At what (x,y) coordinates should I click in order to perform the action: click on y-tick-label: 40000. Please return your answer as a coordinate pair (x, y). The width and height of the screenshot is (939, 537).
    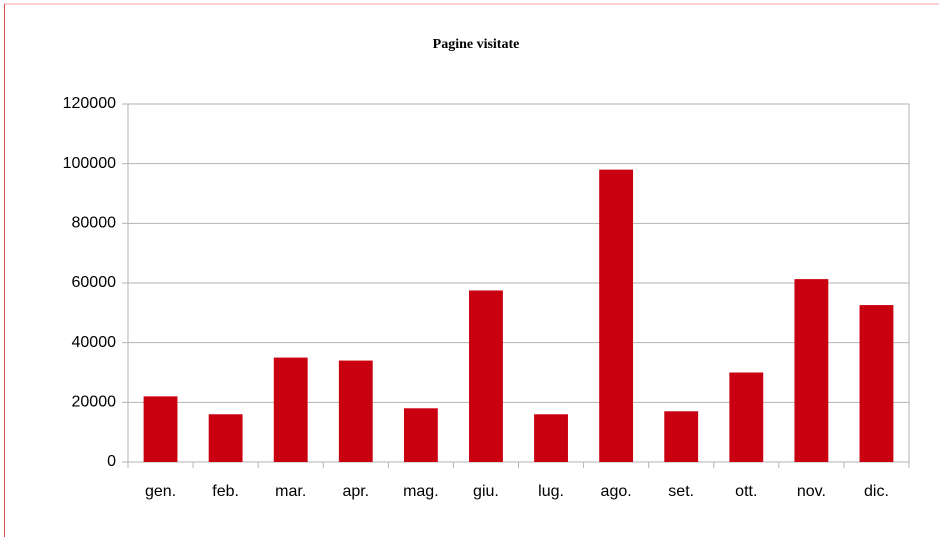
    Looking at the image, I should click on (94, 342).